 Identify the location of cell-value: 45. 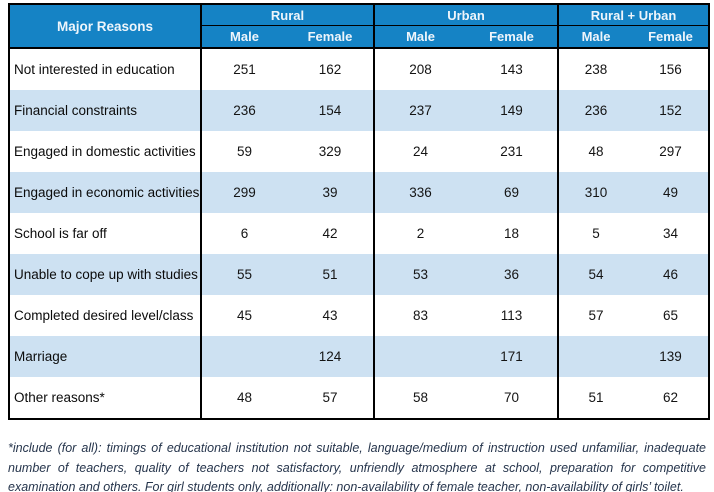
(244, 315).